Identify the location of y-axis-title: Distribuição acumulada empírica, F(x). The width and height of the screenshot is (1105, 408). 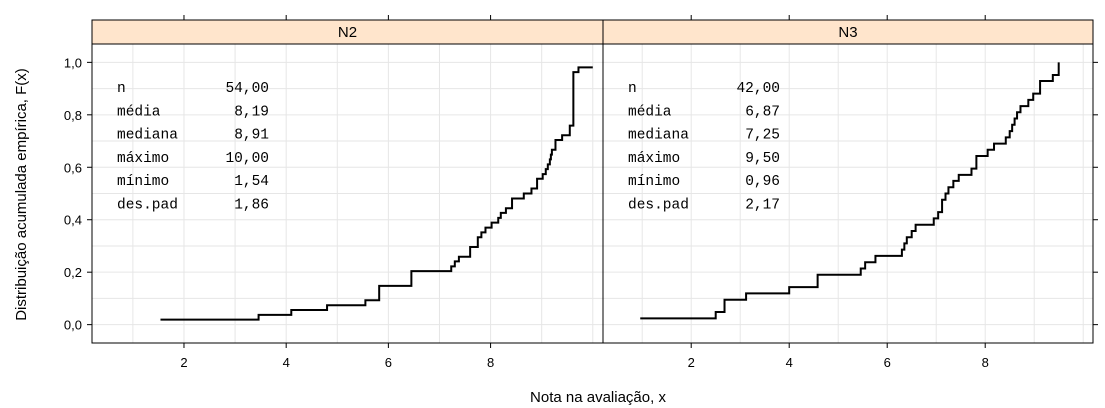
(21, 194).